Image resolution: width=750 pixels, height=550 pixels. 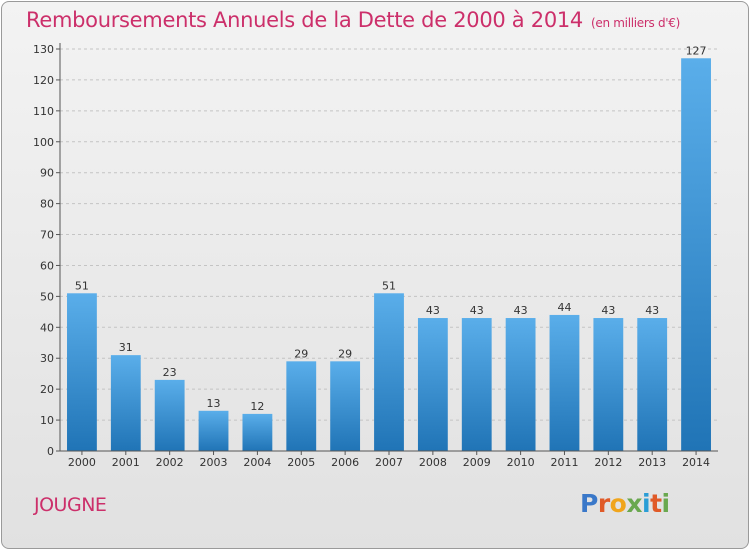 What do you see at coordinates (50, 451) in the screenshot?
I see `y-tick-label: 0` at bounding box center [50, 451].